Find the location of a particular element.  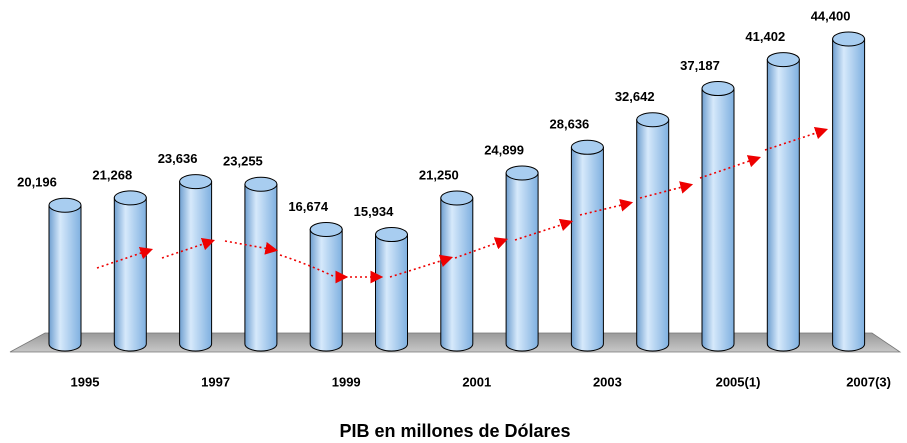

x-tick-label: 2003 is located at coordinates (607, 381).